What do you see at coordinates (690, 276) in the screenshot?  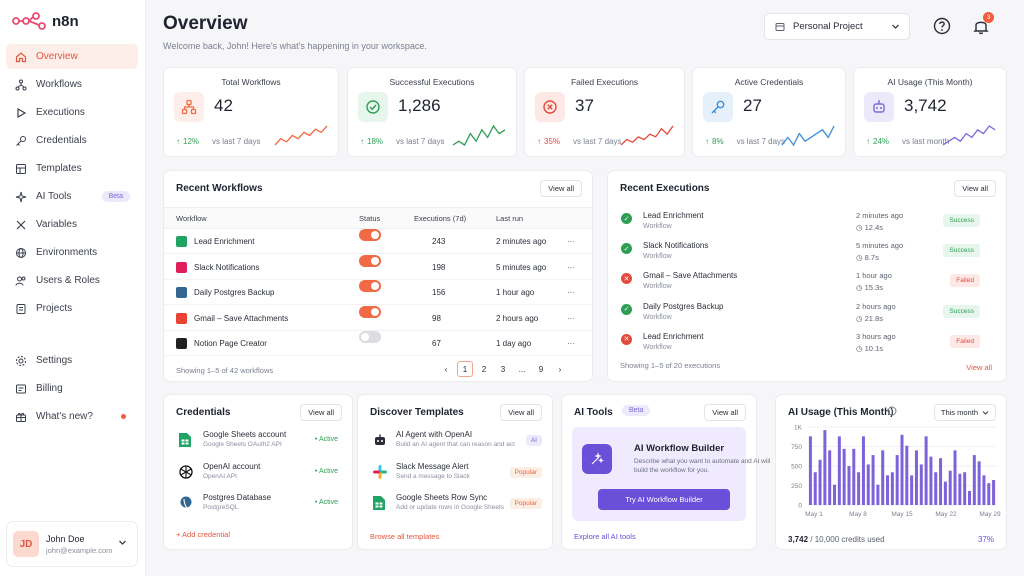 I see `execution-name: Gmail – Save Attachments` at bounding box center [690, 276].